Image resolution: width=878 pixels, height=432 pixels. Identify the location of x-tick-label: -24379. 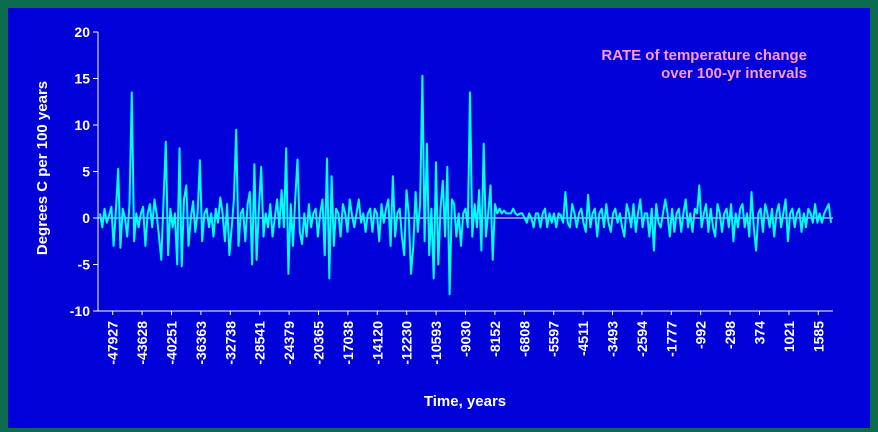
(289, 343).